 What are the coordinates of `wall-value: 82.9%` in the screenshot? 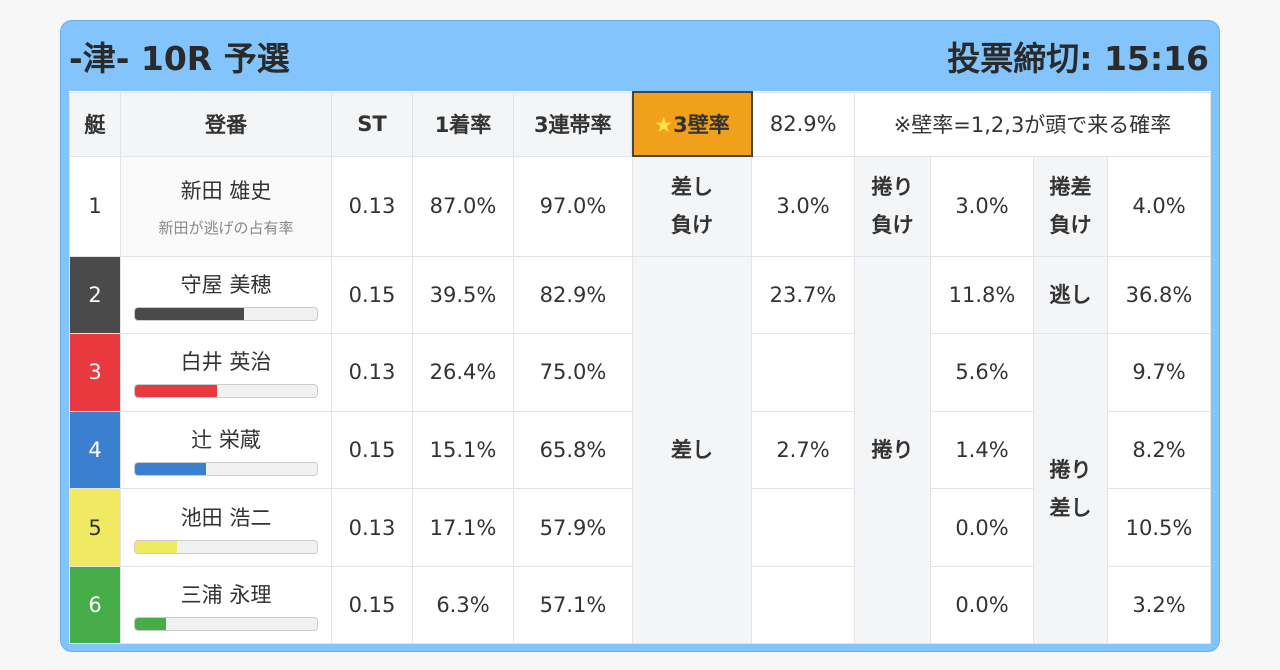 It's located at (803, 124).